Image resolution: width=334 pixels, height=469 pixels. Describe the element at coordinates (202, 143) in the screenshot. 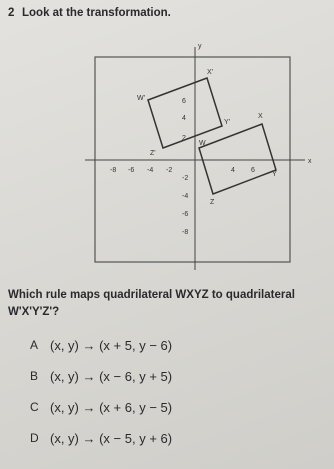

I see `vertex-label: W` at that location.